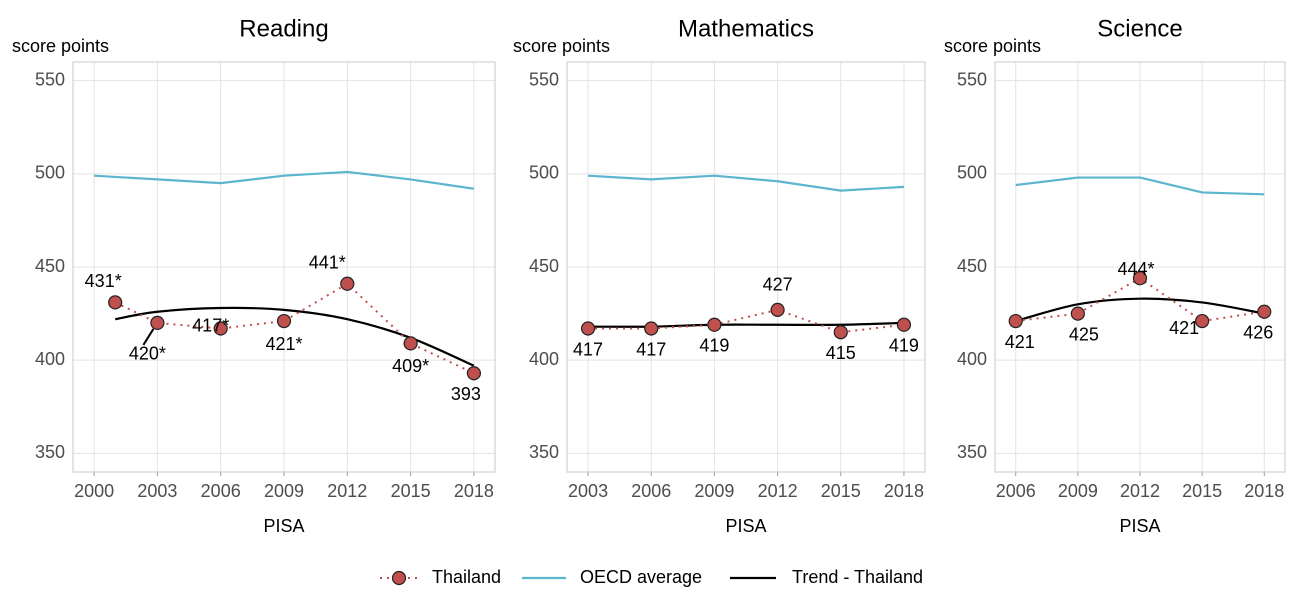 The width and height of the screenshot is (1294, 590). What do you see at coordinates (410, 366) in the screenshot?
I see `data-label: 409*` at bounding box center [410, 366].